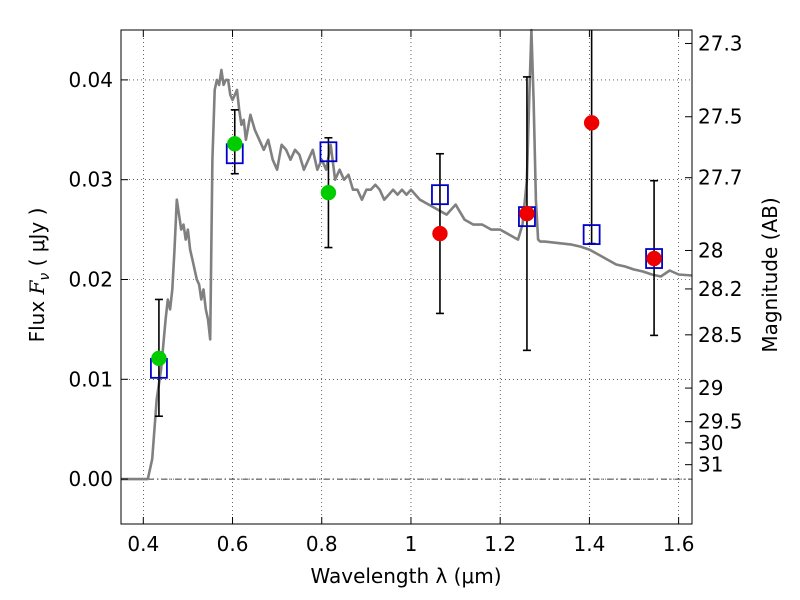 This screenshot has width=800, height=600. What do you see at coordinates (233, 544) in the screenshot?
I see `x-tick-label-1: 0.6` at bounding box center [233, 544].